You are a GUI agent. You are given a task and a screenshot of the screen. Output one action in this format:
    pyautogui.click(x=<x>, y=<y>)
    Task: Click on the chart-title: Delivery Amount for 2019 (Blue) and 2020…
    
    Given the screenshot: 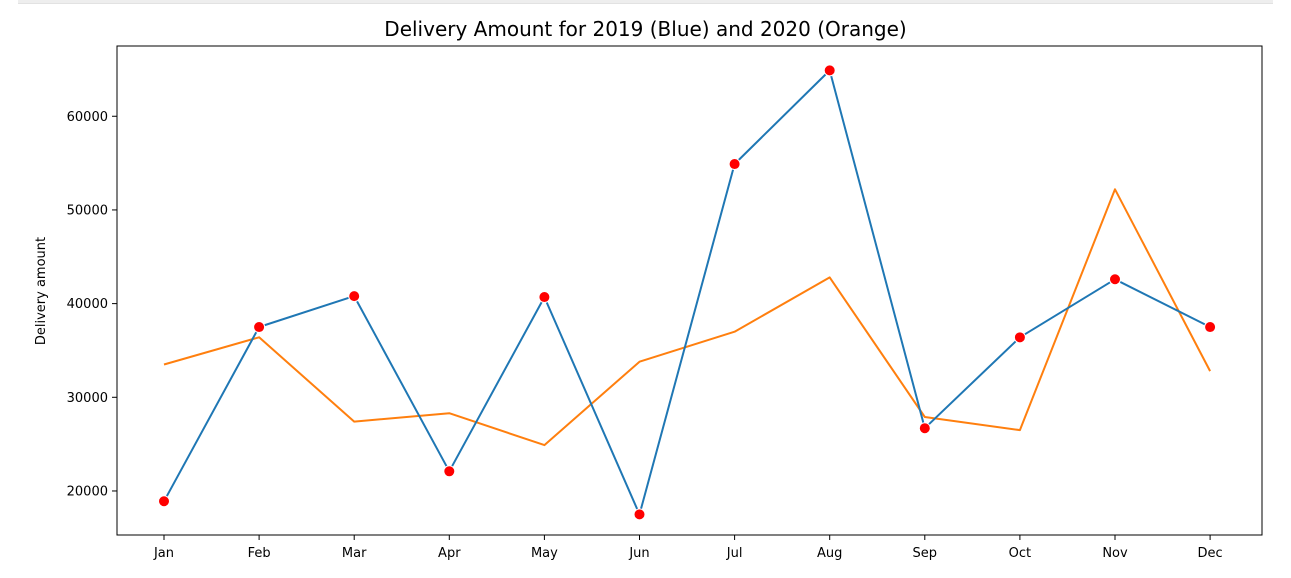 What is the action you would take?
    pyautogui.click(x=645, y=29)
    